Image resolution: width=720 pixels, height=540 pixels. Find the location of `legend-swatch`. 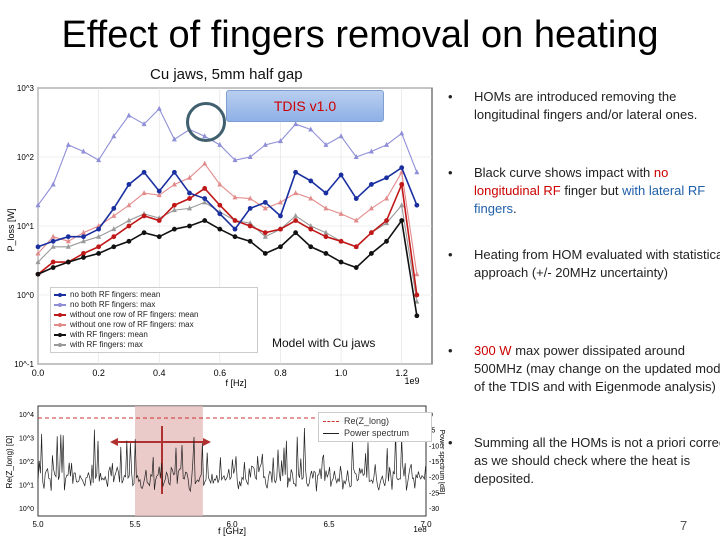

legend-swatch is located at coordinates (60, 305).